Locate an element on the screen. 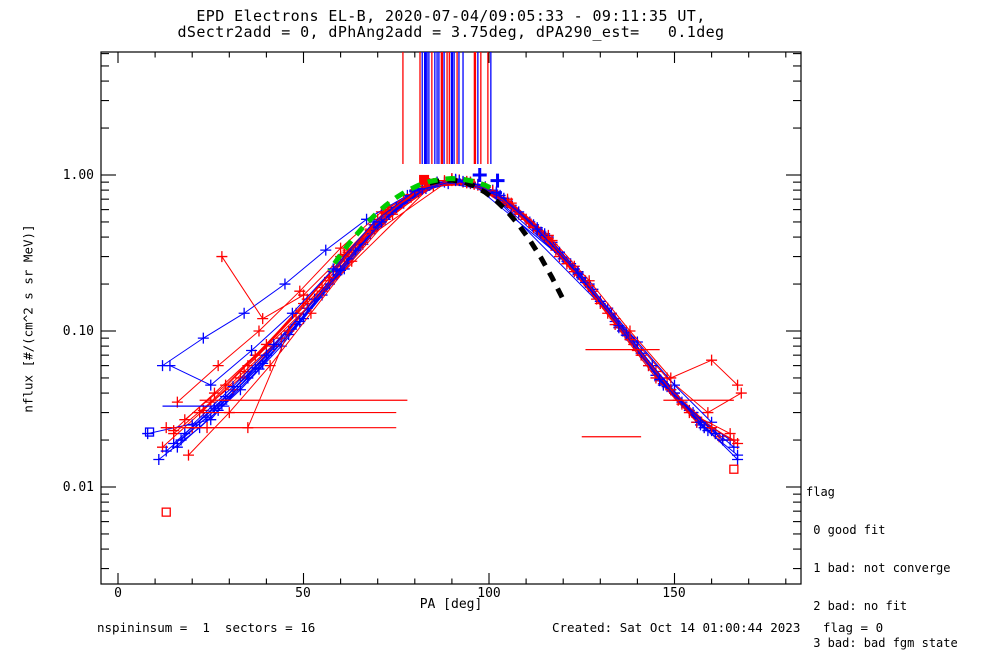  legend-item-3: 3 bad: bad fgm state is located at coordinates (882, 643).